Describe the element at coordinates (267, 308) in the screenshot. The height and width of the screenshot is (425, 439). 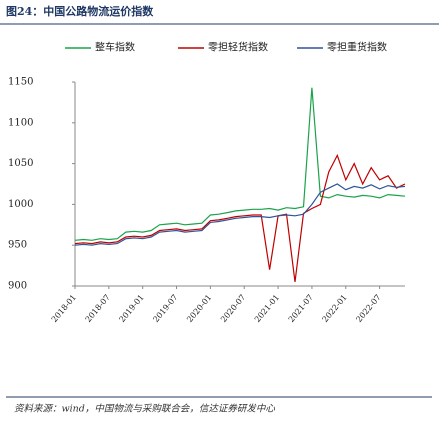
I see `x-tick-label: 2021-01` at that location.